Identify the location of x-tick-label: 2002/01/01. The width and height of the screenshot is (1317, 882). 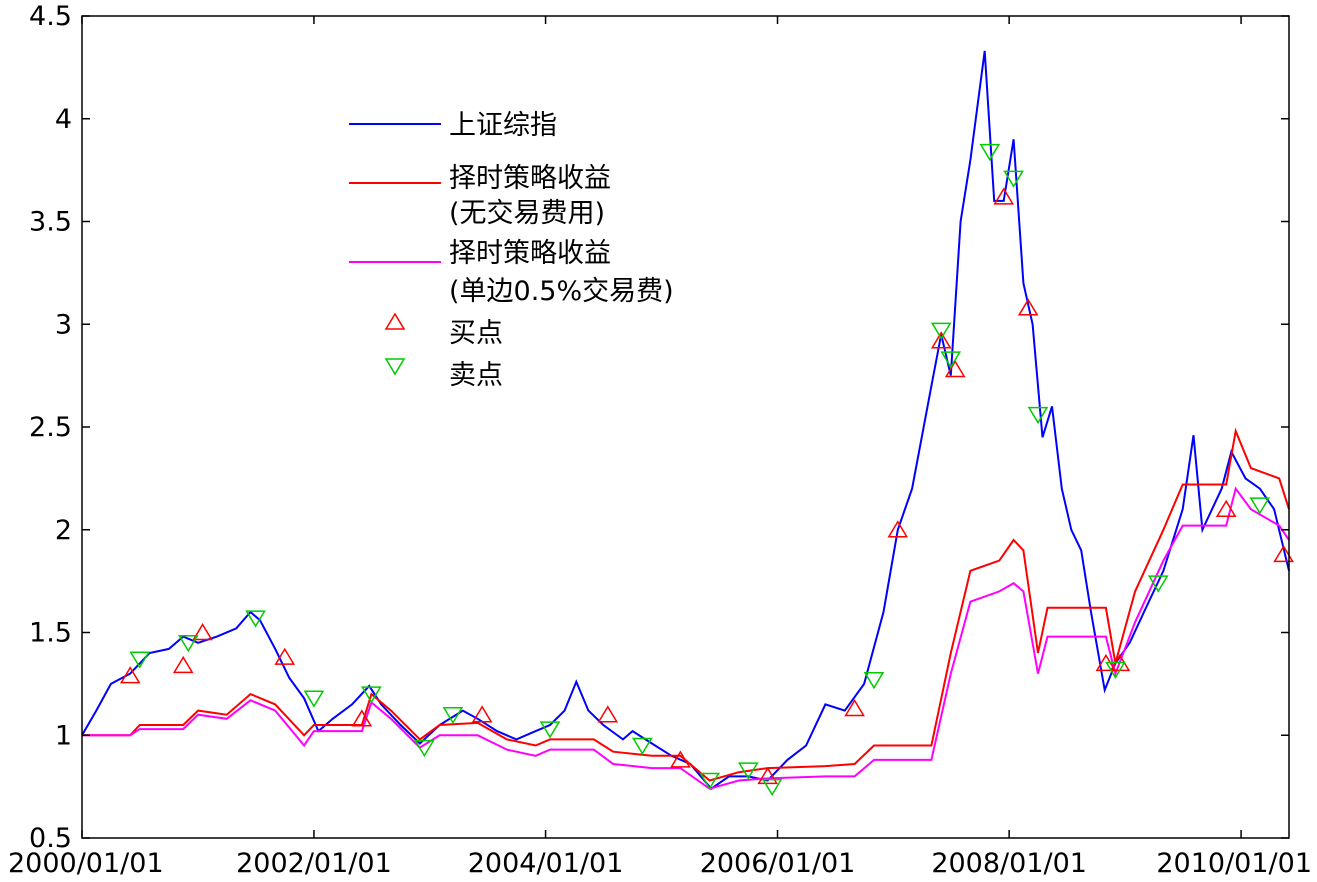
(314, 863).